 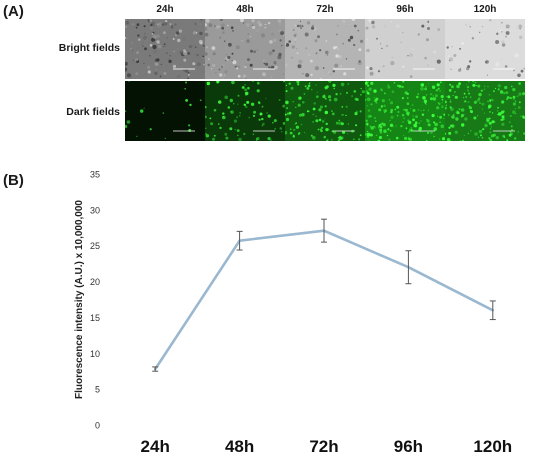 What do you see at coordinates (13, 180) in the screenshot?
I see `panel-b-label: (B)` at bounding box center [13, 180].